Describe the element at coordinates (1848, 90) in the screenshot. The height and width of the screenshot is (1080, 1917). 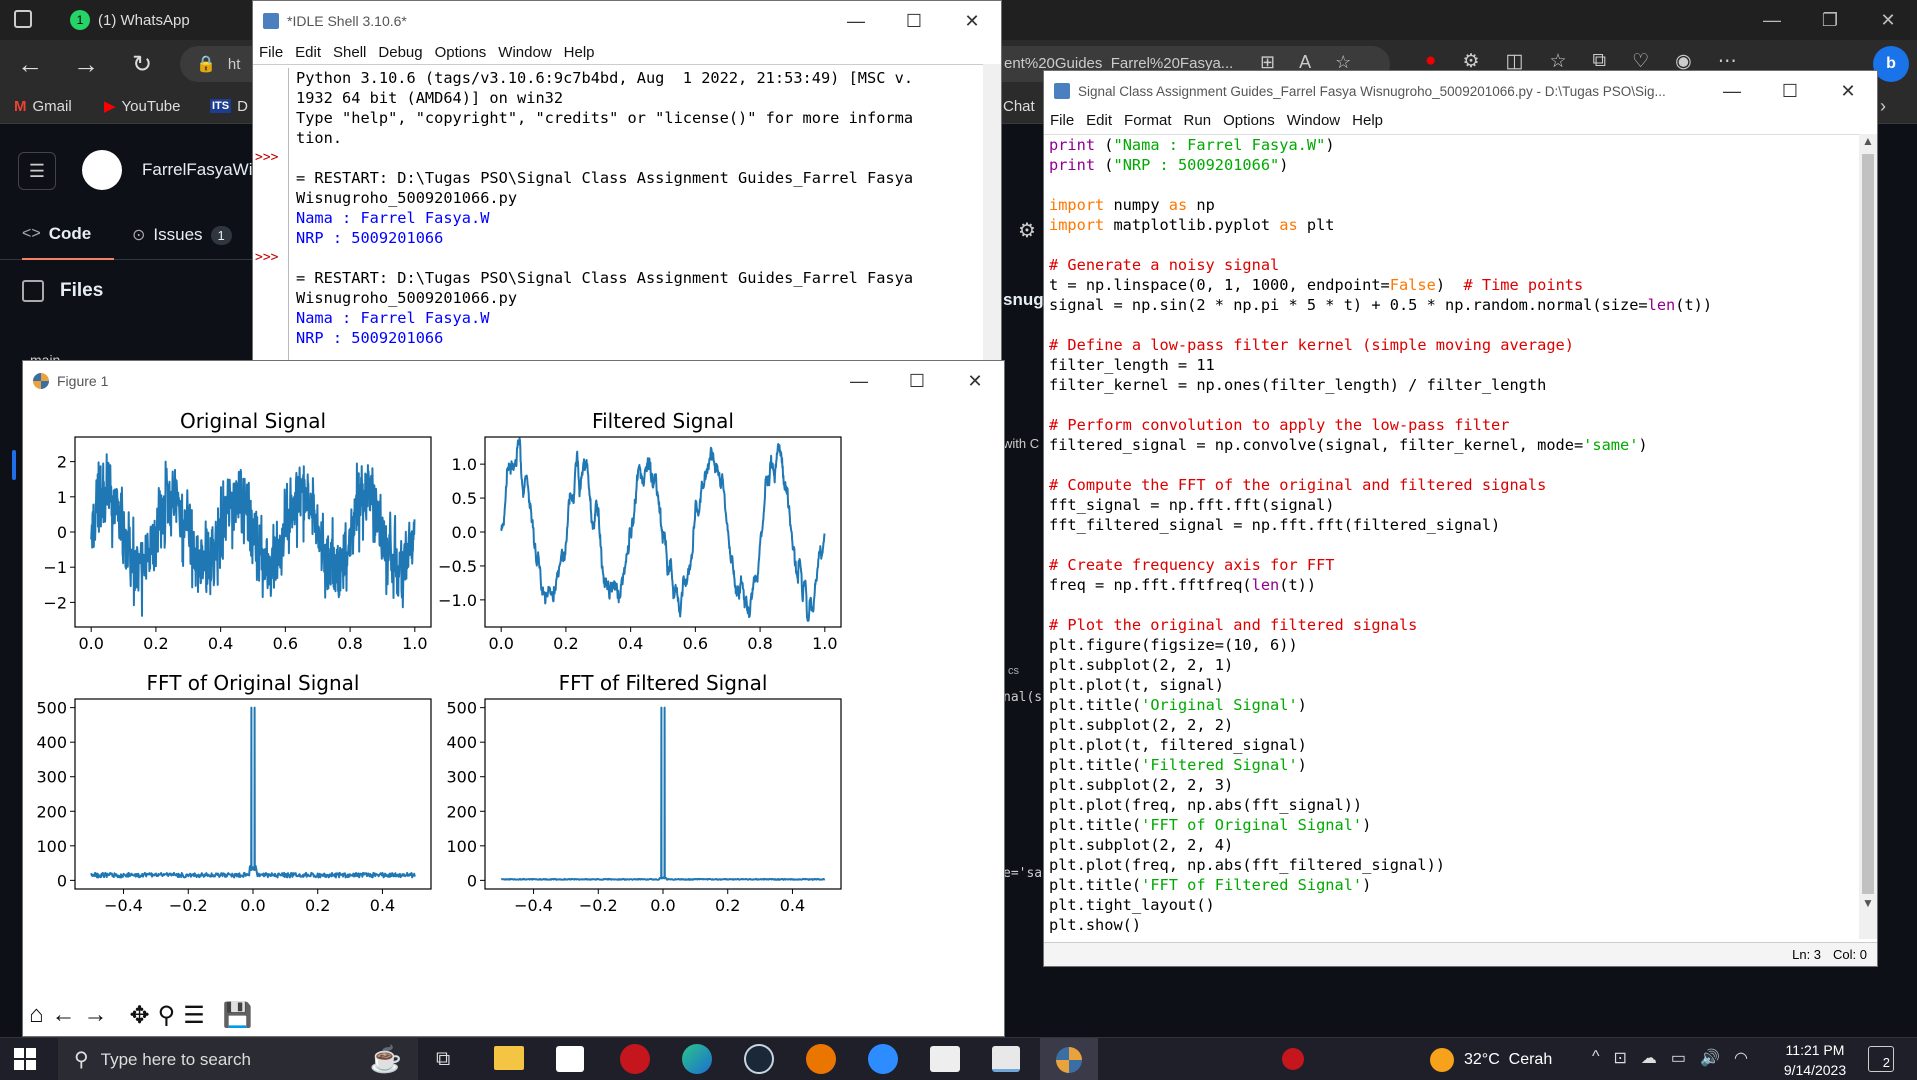
I see `editor-close-icon: ✕` at that location.